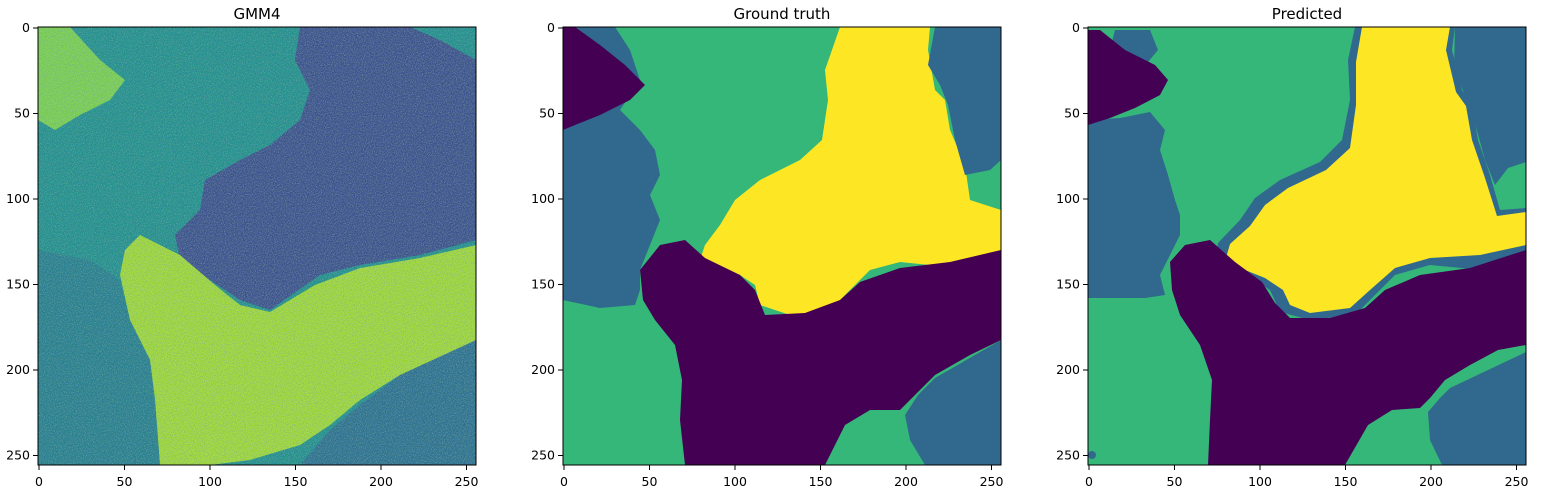 The height and width of the screenshot is (502, 1542). I want to click on region-class1-speck, so click(1092, 455).